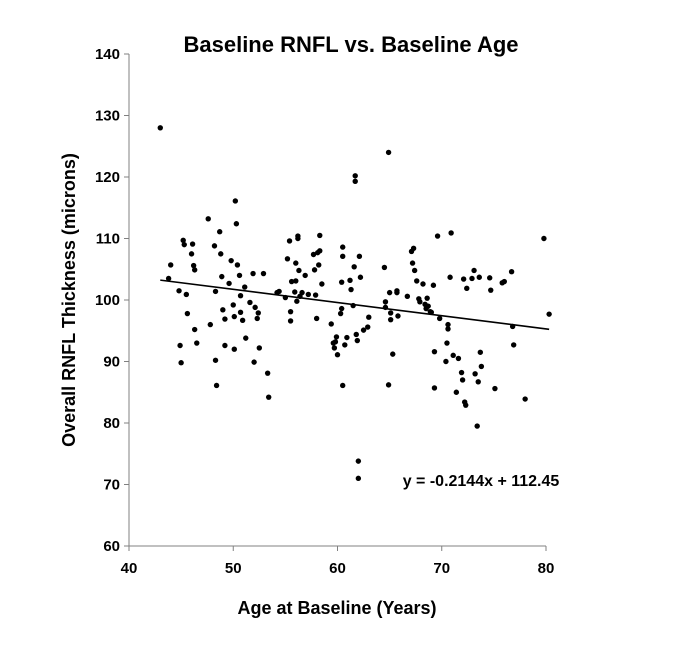 This screenshot has height=652, width=683. Describe the element at coordinates (481, 481) in the screenshot. I see `trendline-equation: y = -0.2144x + 112.45` at that location.